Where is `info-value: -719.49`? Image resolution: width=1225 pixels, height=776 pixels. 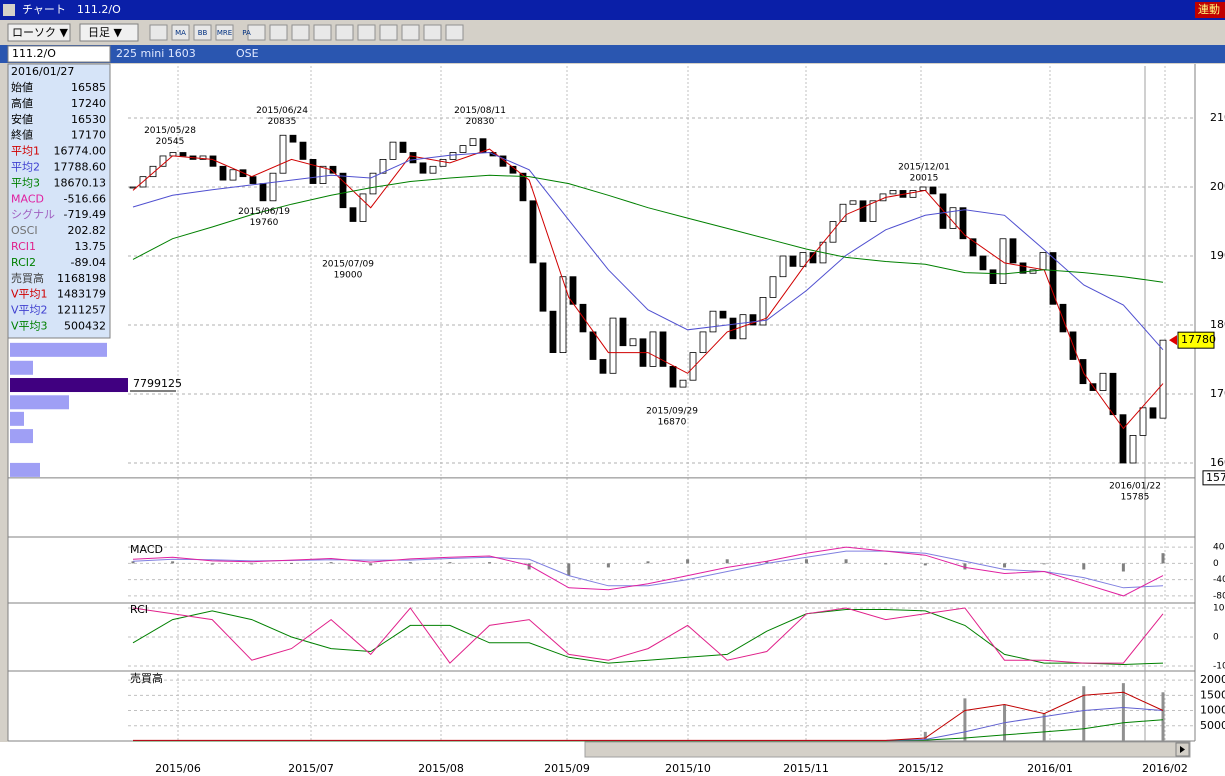 info-value: -719.49 is located at coordinates (85, 214).